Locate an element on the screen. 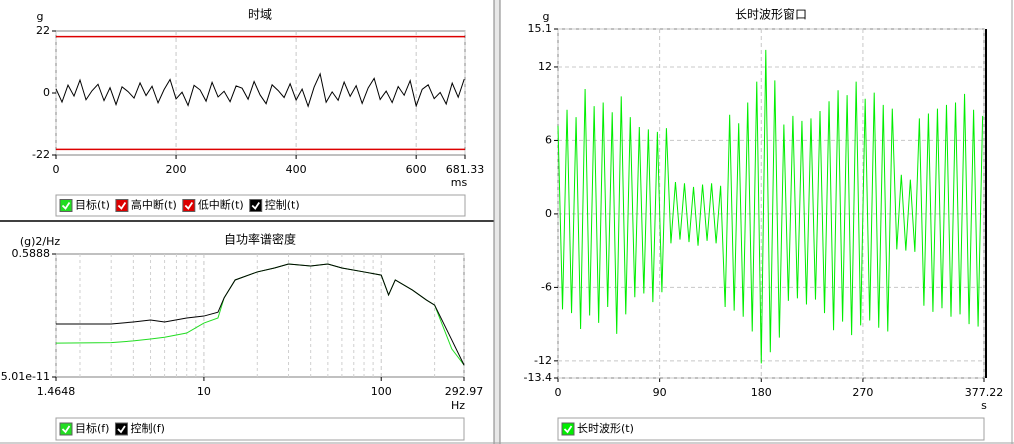  x-tick-label: 600 is located at coordinates (416, 169).